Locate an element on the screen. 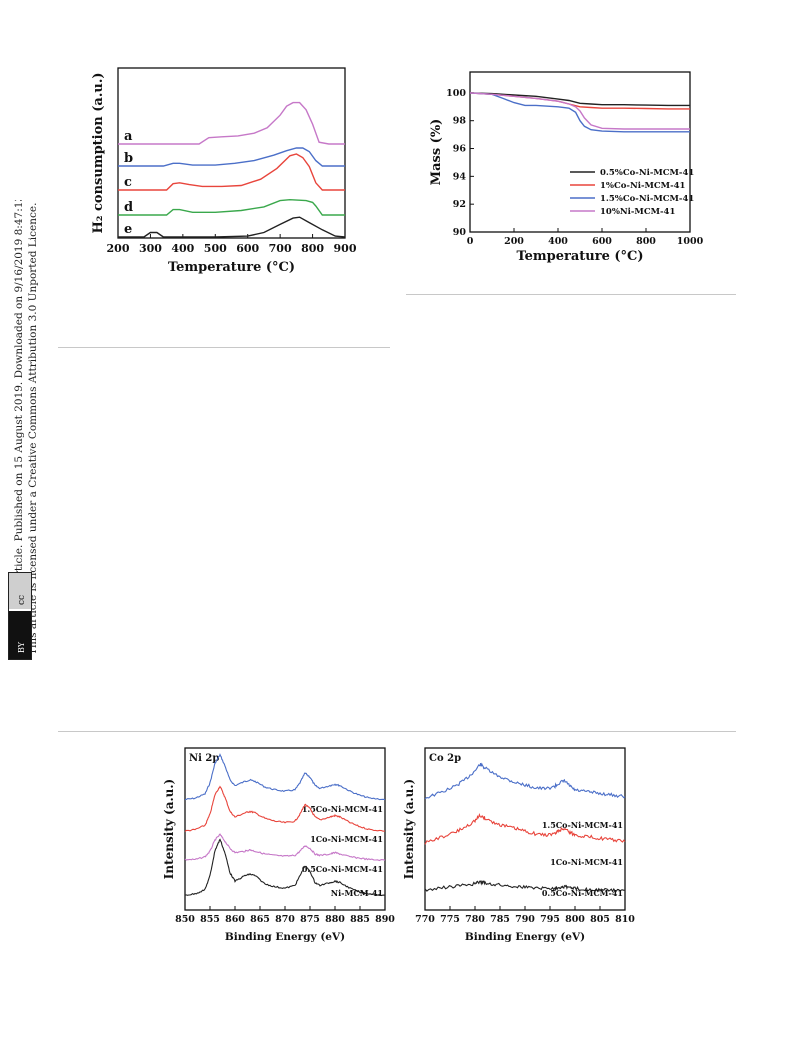  cc-by-badge: BY cc is located at coordinates (20, 616).